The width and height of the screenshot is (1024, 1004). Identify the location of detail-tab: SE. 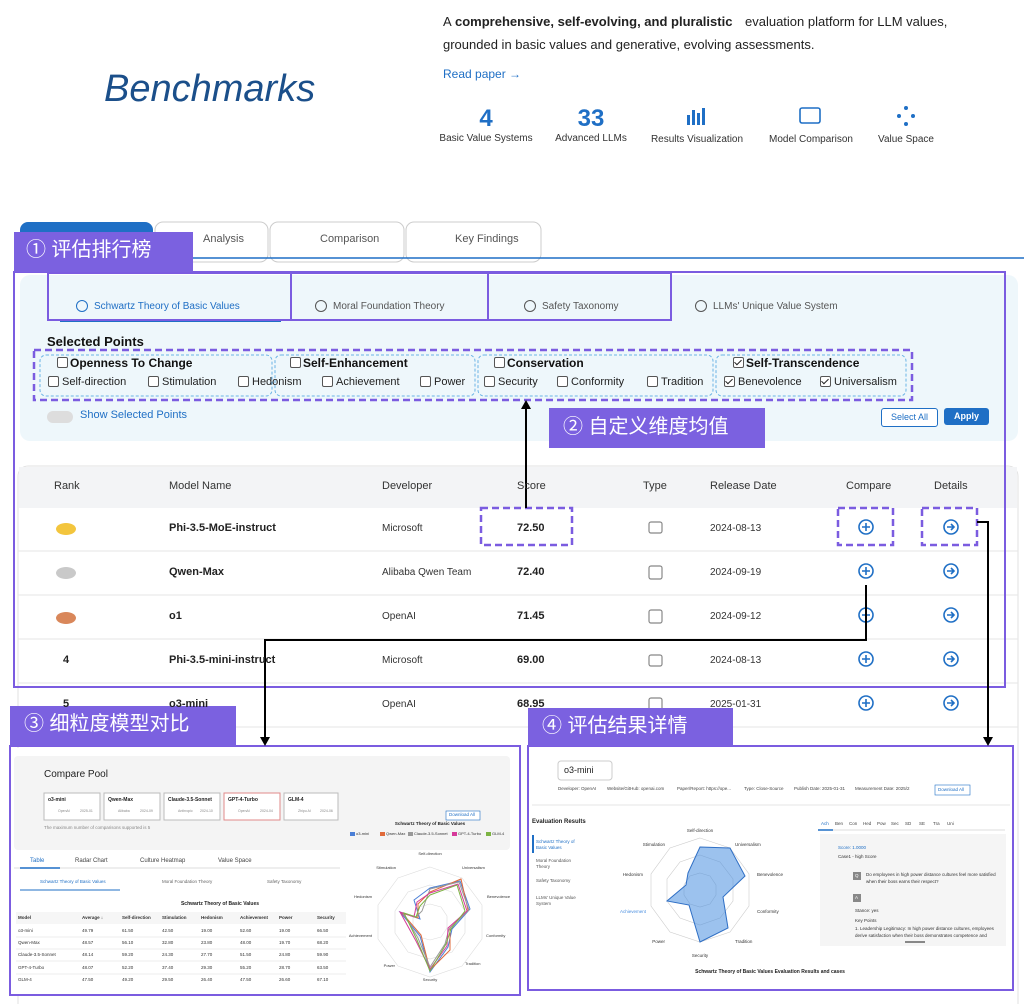
(922, 823).